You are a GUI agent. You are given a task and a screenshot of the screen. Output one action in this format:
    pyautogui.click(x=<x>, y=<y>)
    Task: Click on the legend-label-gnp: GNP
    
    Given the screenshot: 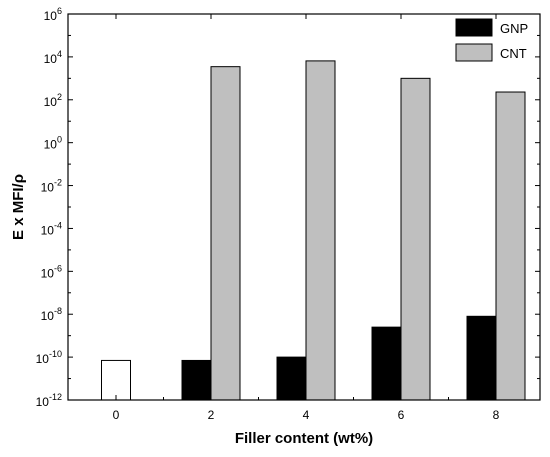 What is the action you would take?
    pyautogui.click(x=514, y=28)
    